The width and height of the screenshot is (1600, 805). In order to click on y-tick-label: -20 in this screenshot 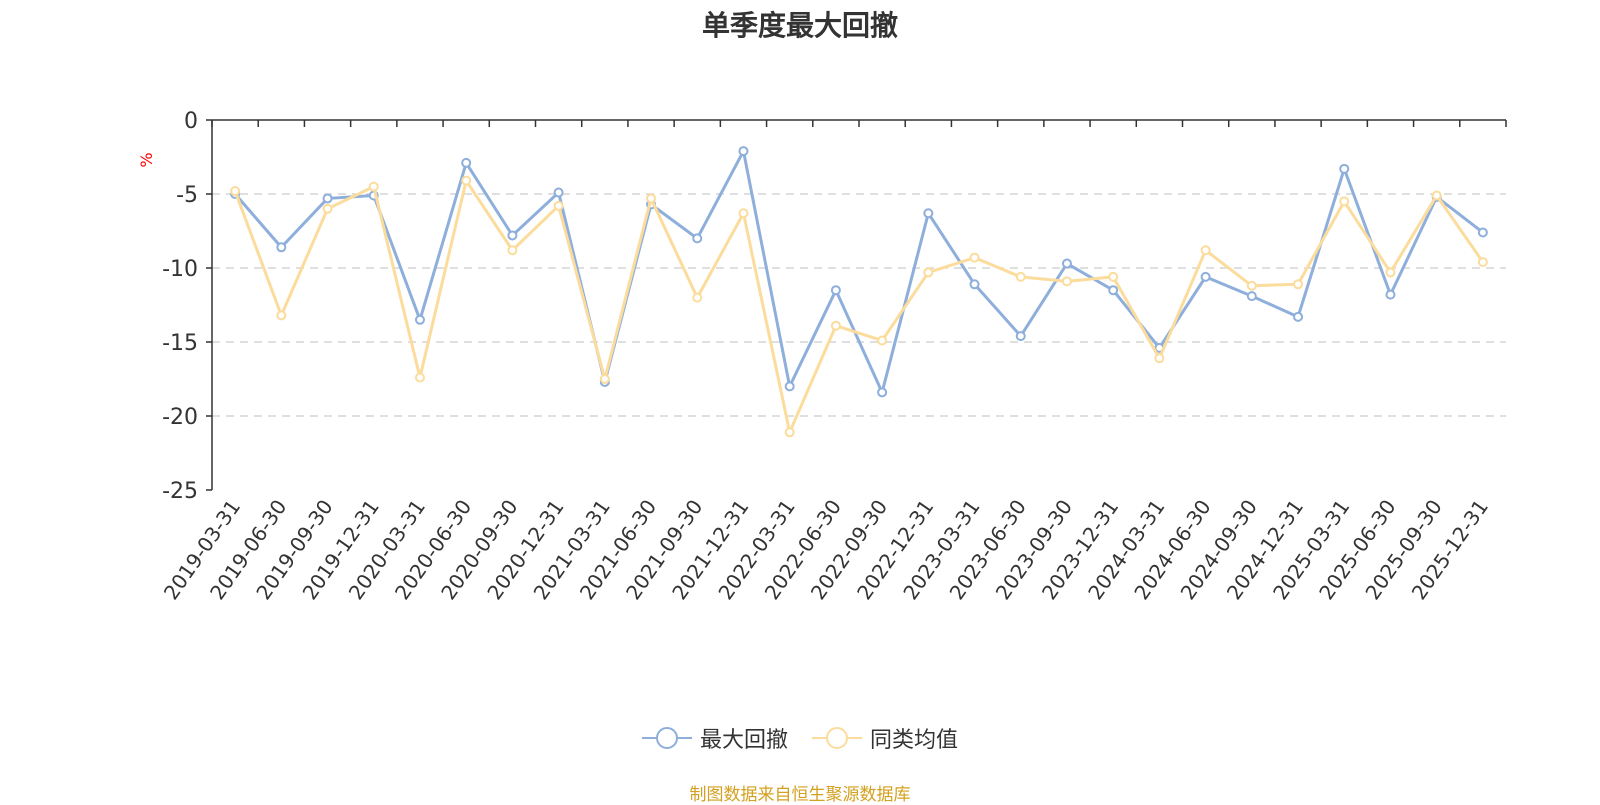, I will do `click(180, 417)`.